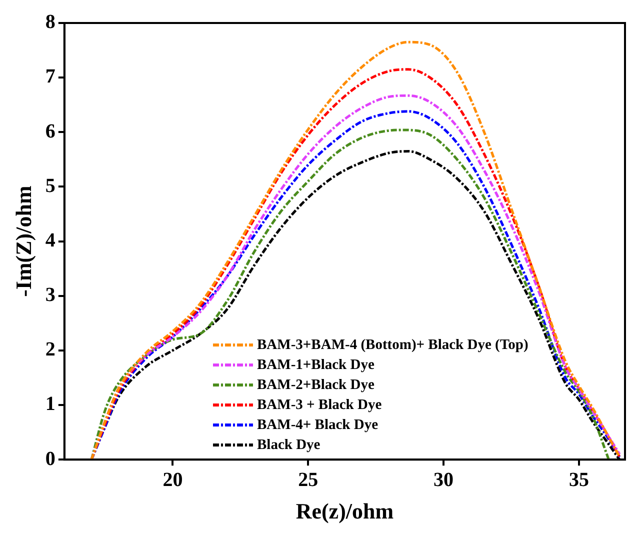 The width and height of the screenshot is (637, 538). What do you see at coordinates (444, 479) in the screenshot?
I see `x-tick-label: 30` at bounding box center [444, 479].